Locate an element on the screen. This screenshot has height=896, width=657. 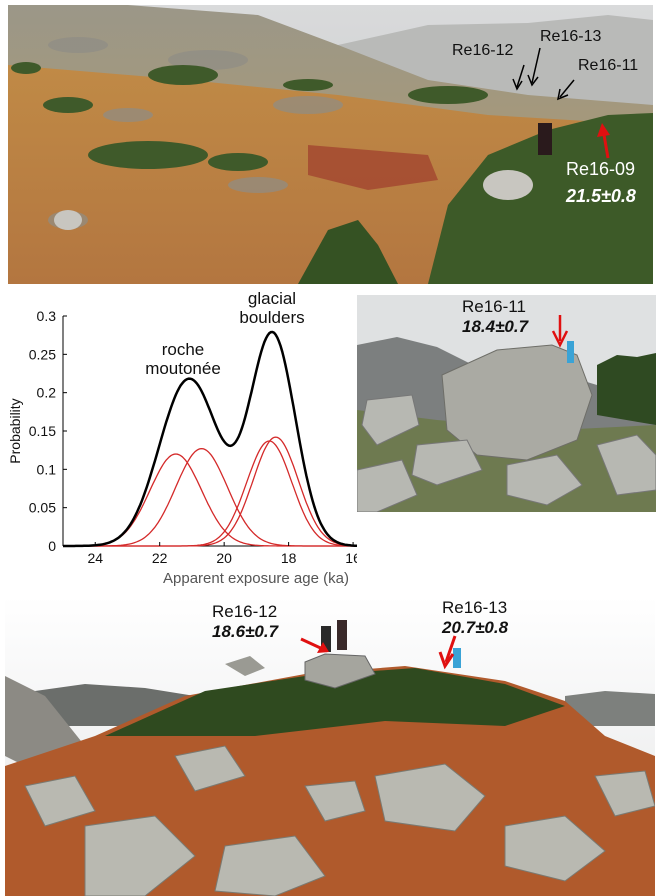
y-tick-label: 0.1 is located at coordinates (47, 469).